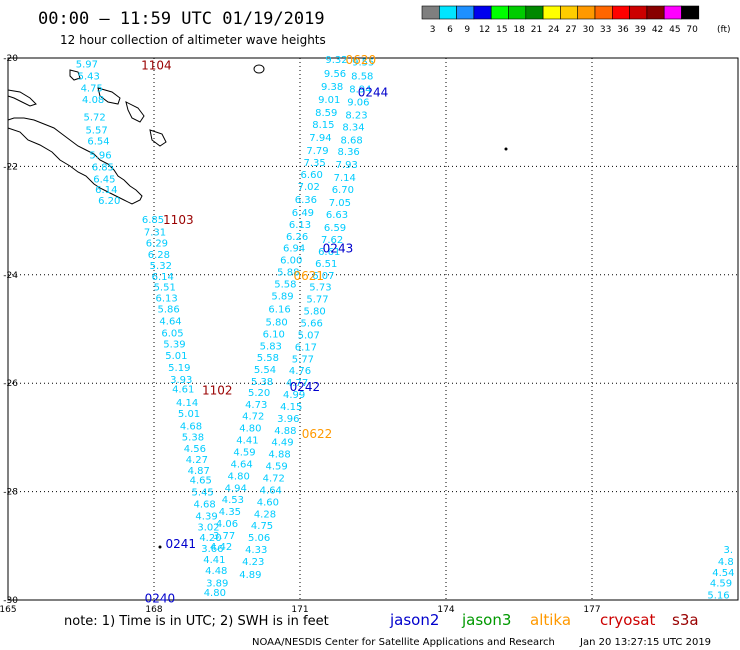 Image resolution: width=740 pixels, height=650 pixels. I want to click on y-tick-label: -24, so click(10, 276).